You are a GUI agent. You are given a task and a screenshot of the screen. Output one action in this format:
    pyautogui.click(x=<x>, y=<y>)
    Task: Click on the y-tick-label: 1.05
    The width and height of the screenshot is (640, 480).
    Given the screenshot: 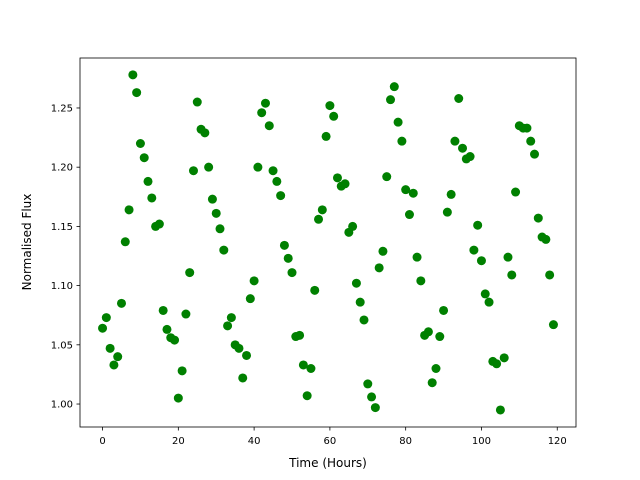 What is the action you would take?
    pyautogui.click(x=62, y=345)
    